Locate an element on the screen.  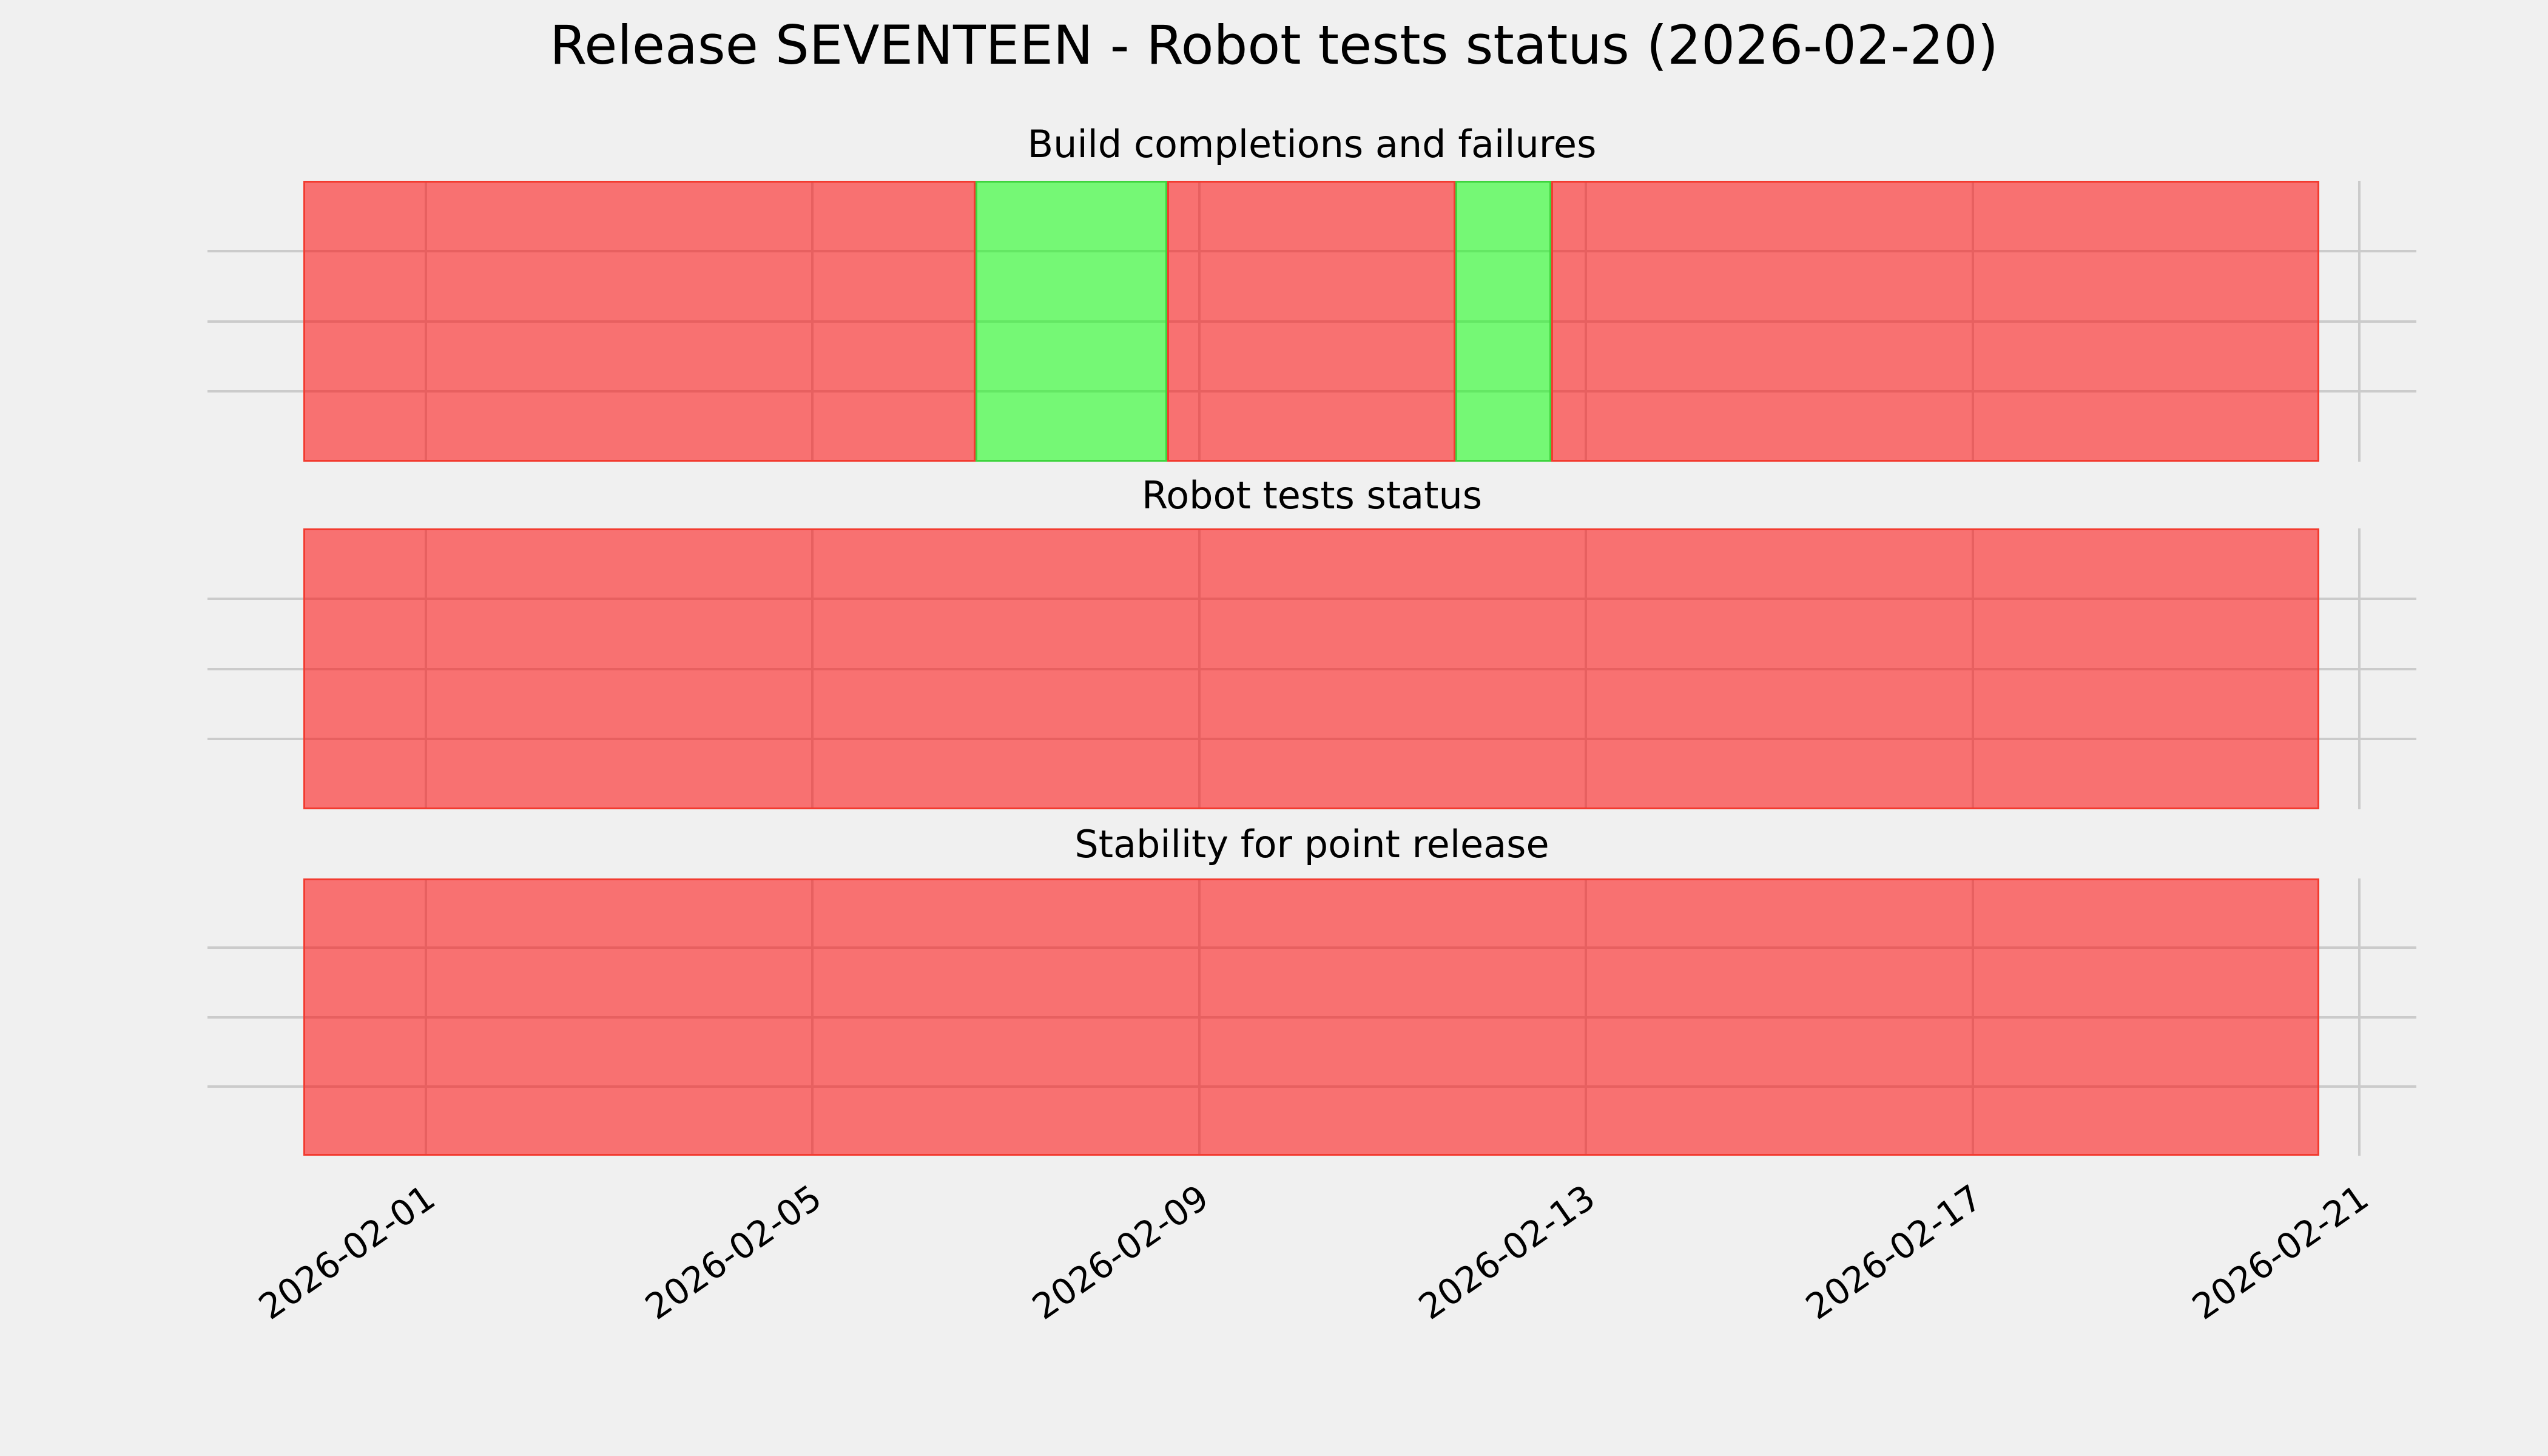
x-tick-label: 2026-02-17 is located at coordinates (1894, 1252).